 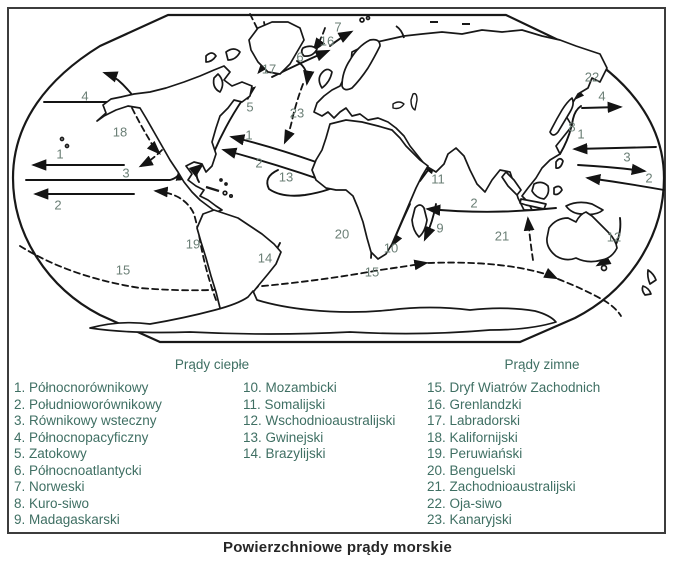 What do you see at coordinates (81, 387) in the screenshot?
I see `warm-current-item: 1. Północnorównikowy` at bounding box center [81, 387].